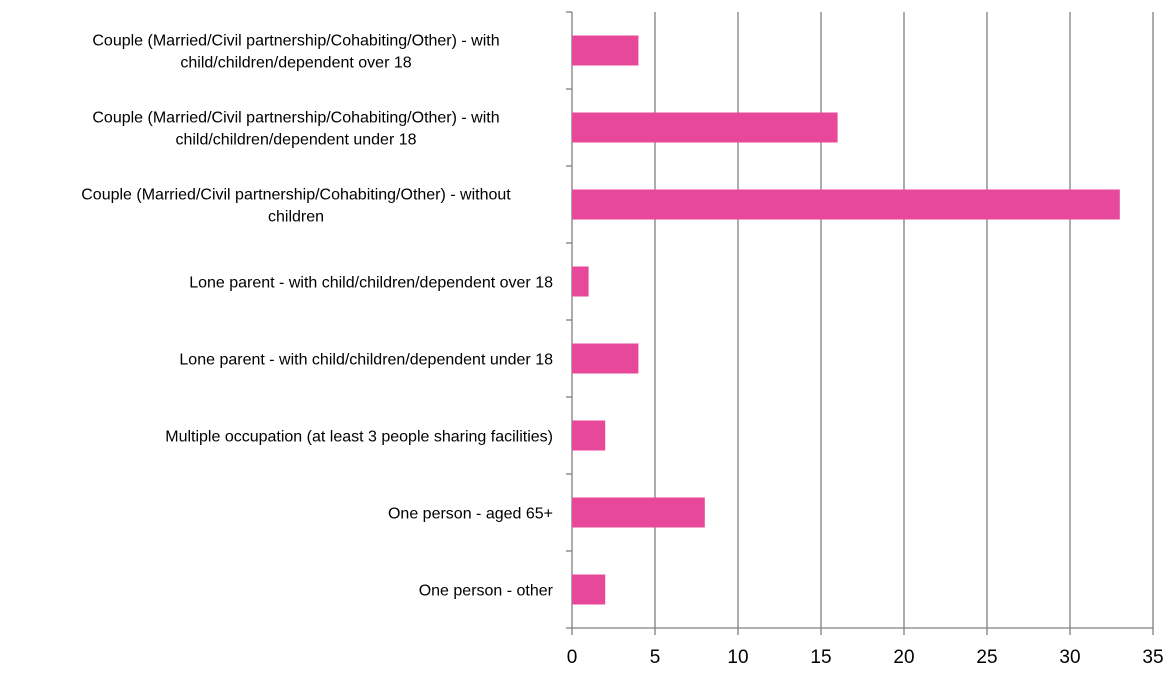 Image resolution: width=1173 pixels, height=675 pixels. I want to click on x-tick-label: 5, so click(655, 657).